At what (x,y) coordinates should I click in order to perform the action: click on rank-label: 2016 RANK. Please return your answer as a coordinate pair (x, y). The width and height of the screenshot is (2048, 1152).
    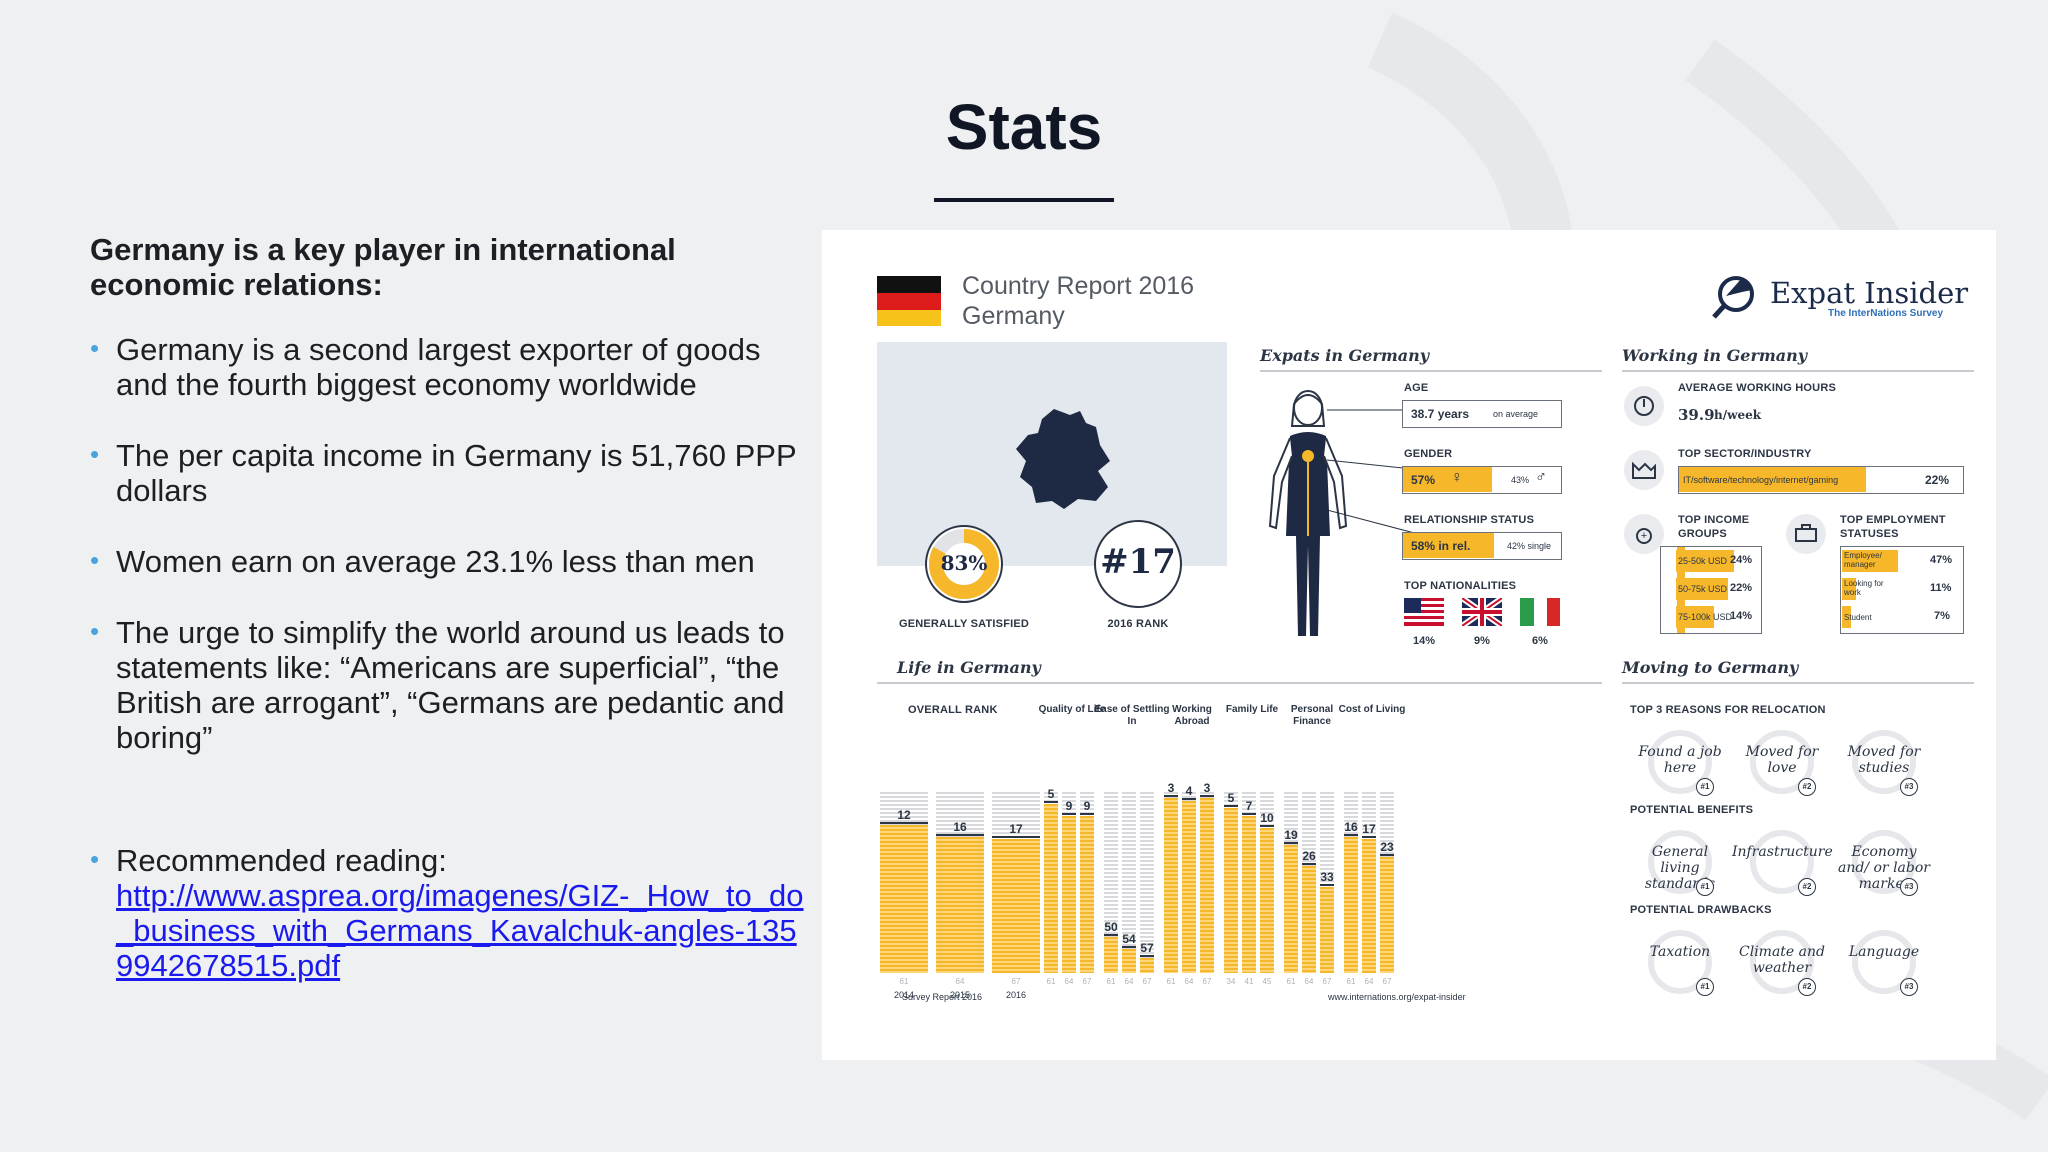
    Looking at the image, I should click on (1138, 624).